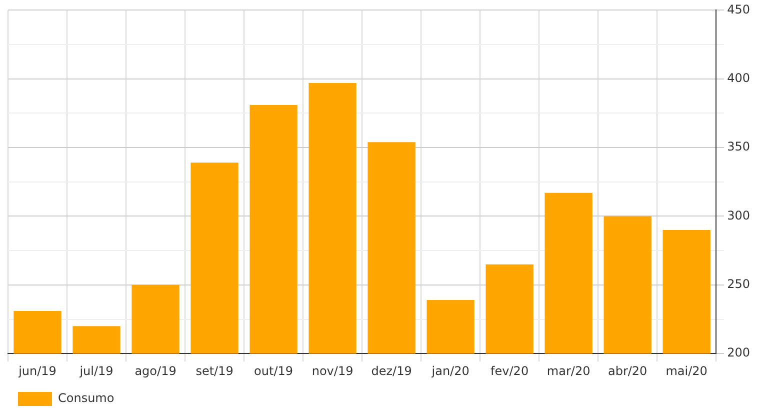 The width and height of the screenshot is (761, 416). What do you see at coordinates (687, 371) in the screenshot?
I see `x-tick-label: mai/20` at bounding box center [687, 371].